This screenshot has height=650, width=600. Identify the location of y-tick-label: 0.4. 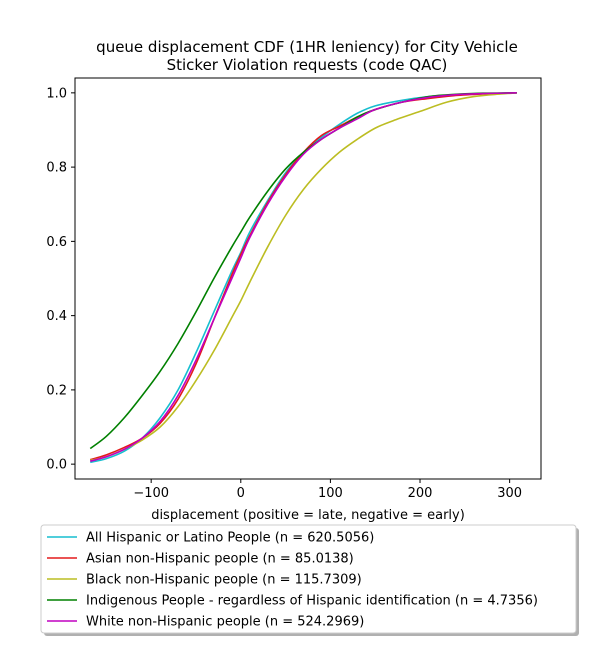
(56, 316).